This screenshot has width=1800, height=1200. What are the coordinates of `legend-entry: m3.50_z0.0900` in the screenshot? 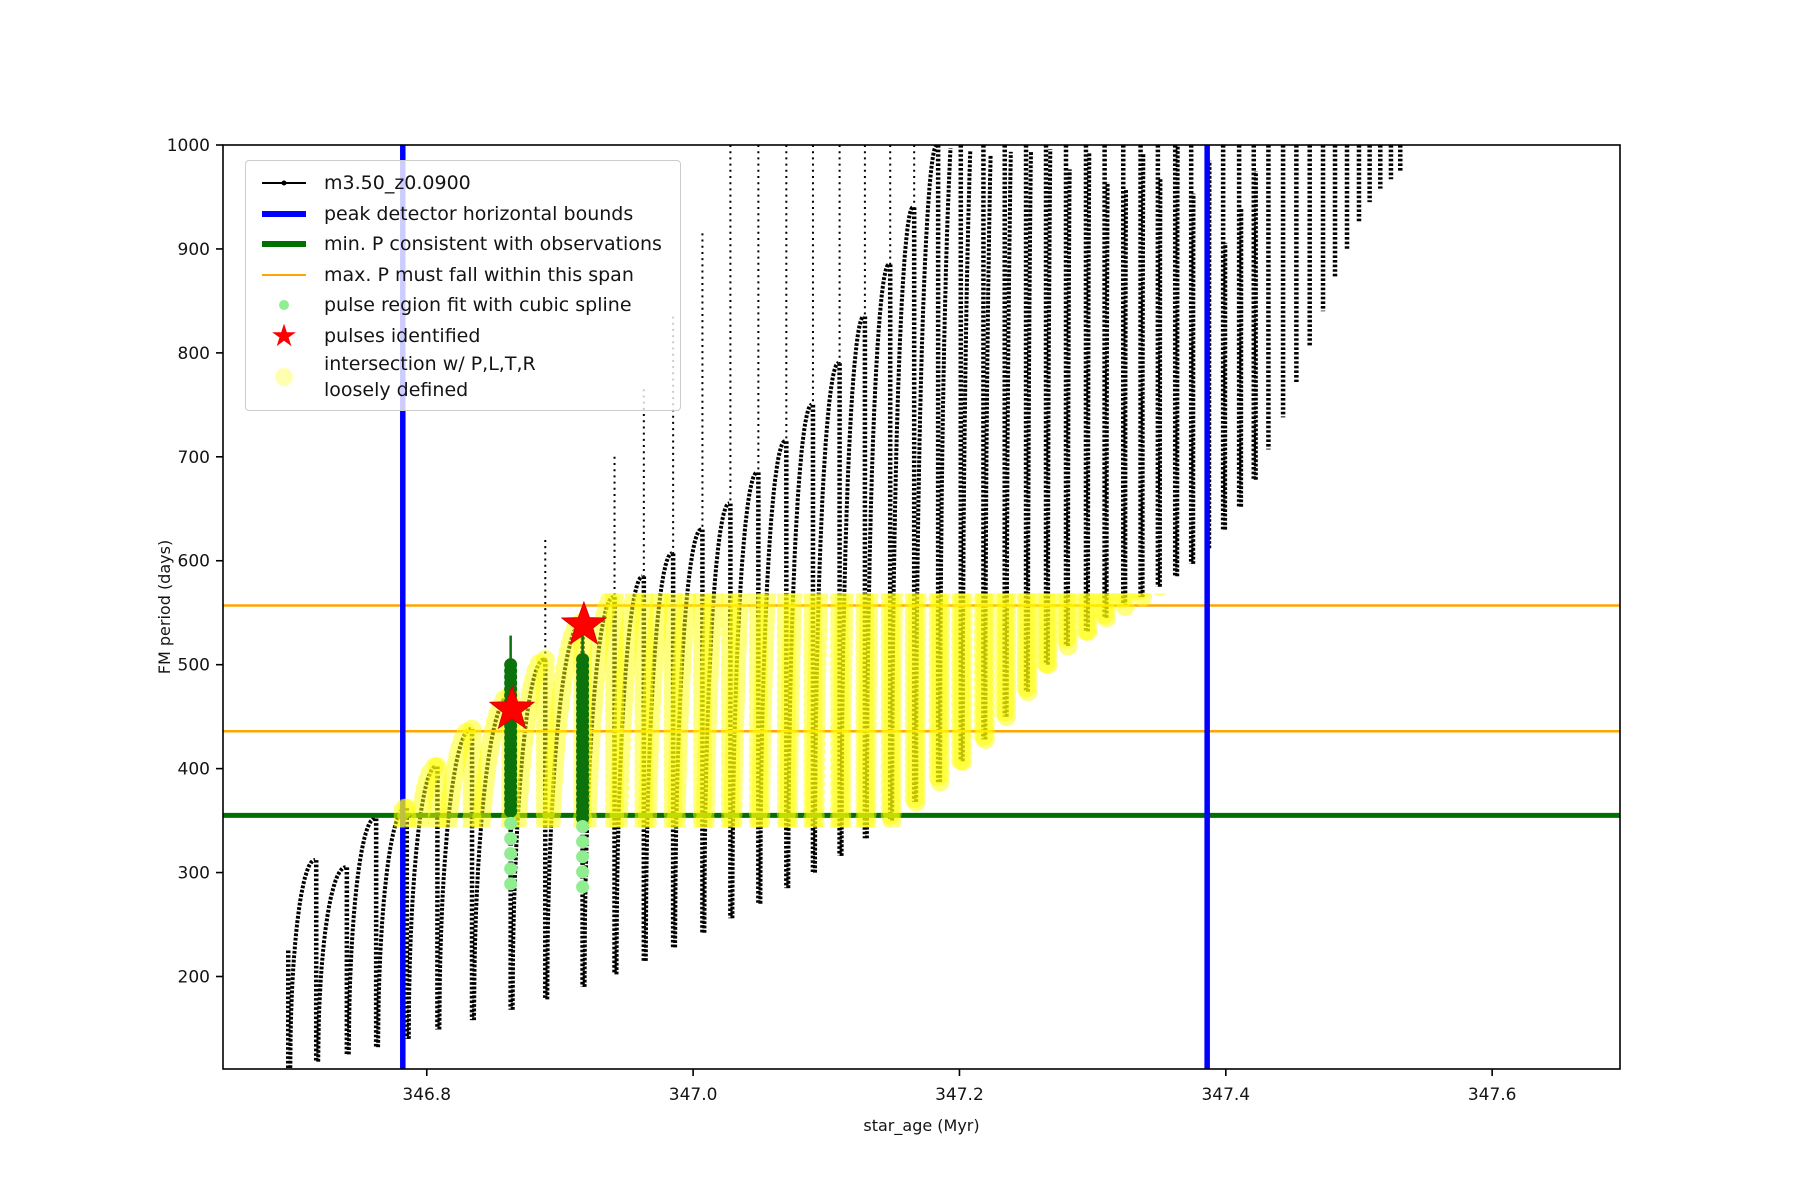 It's located at (459, 183).